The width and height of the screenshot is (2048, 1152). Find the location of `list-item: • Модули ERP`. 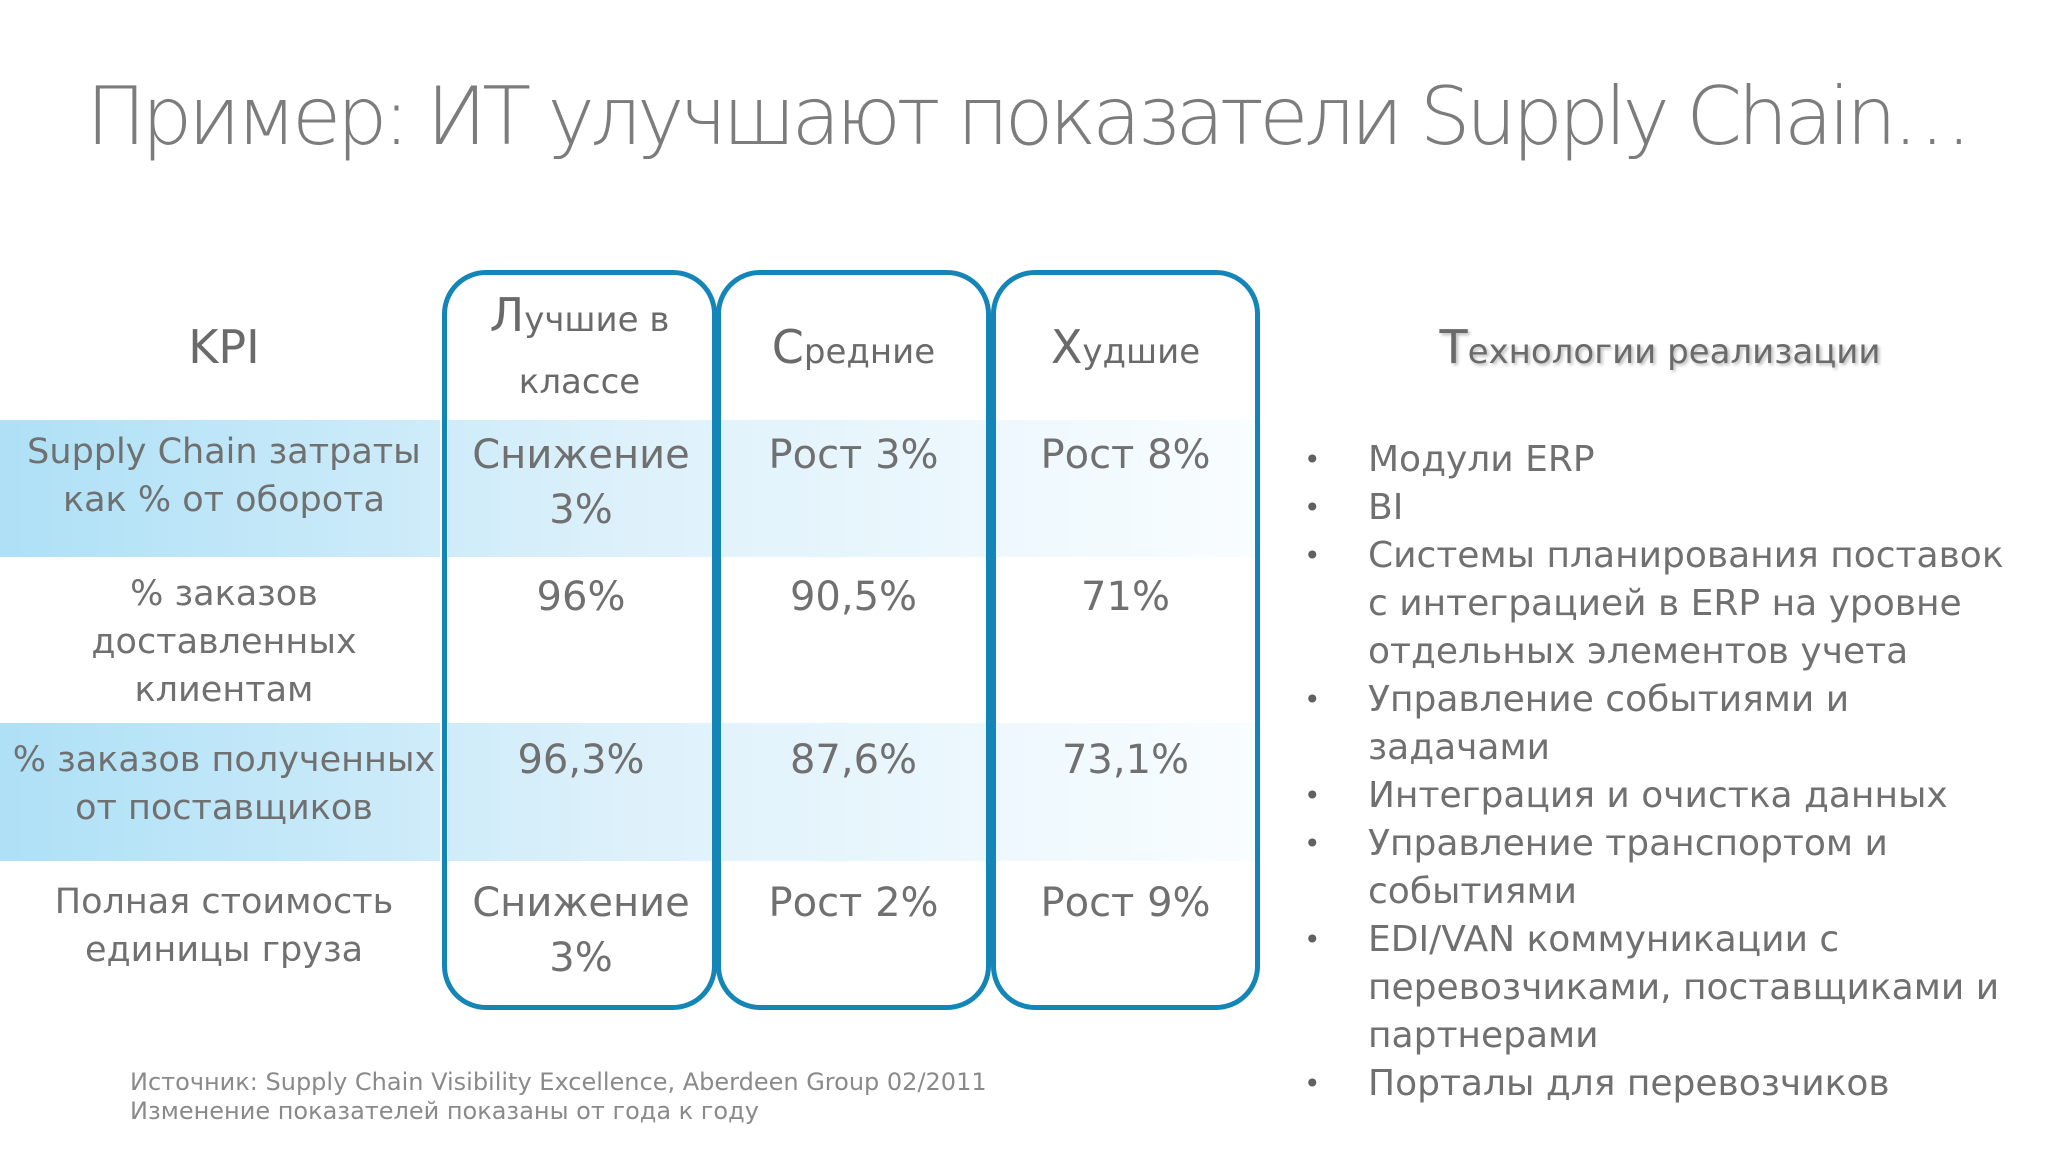

list-item: • Модули ERP is located at coordinates (1660, 460).